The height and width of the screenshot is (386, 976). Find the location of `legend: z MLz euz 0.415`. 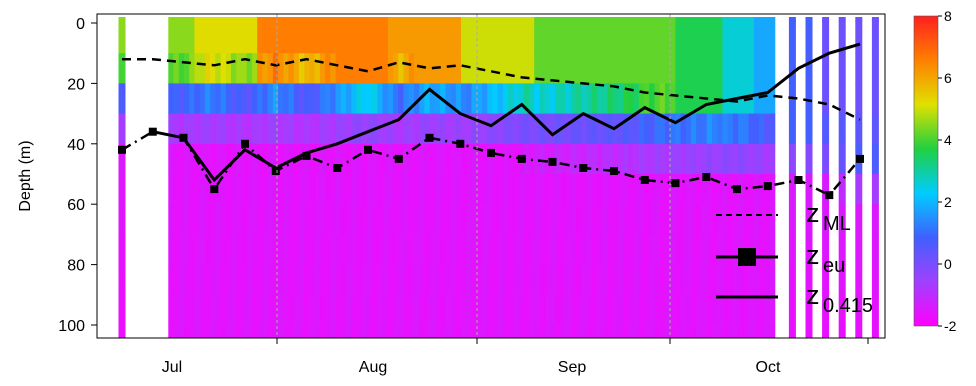

legend: z MLz euz 0.415 is located at coordinates (794, 257).